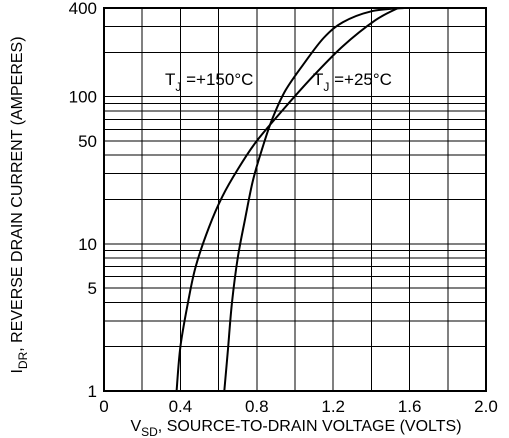 This screenshot has height=438, width=509. What do you see at coordinates (103, 406) in the screenshot?
I see `x-tick-label: 0` at bounding box center [103, 406].